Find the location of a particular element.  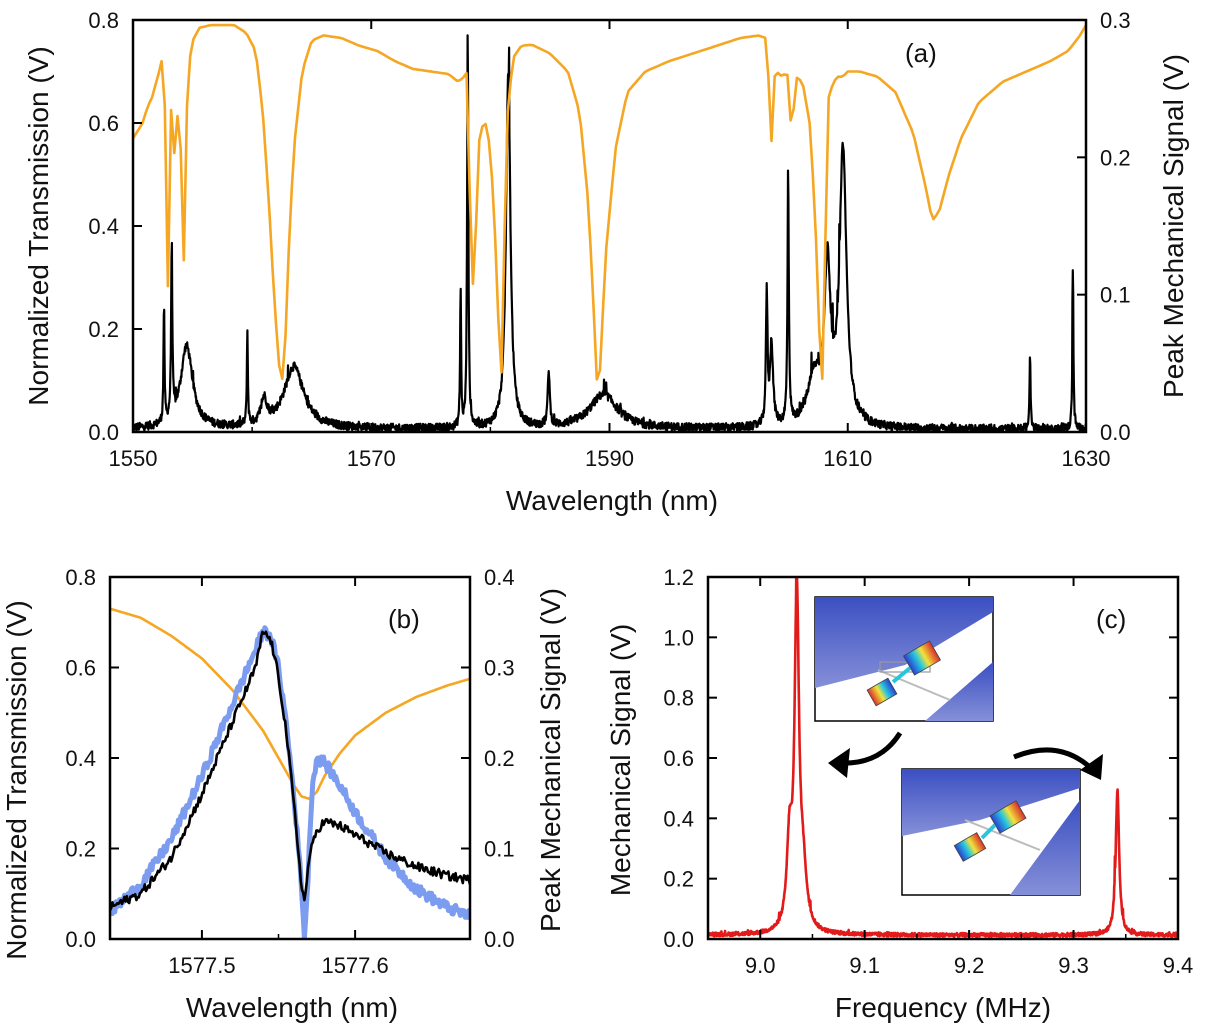

y2-tick-label: 0.4 is located at coordinates (499, 577).